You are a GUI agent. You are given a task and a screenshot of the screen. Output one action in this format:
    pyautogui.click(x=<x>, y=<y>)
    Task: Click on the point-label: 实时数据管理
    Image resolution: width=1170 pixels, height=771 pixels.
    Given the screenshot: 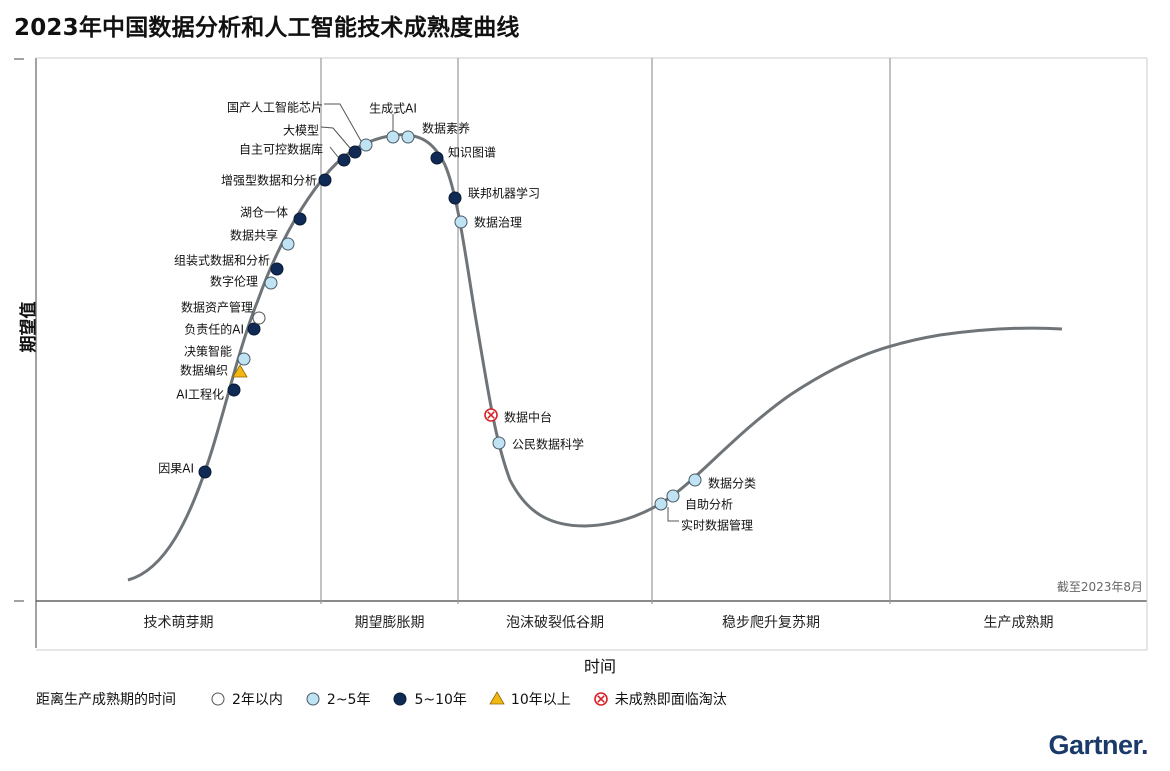 What is the action you would take?
    pyautogui.click(x=717, y=525)
    